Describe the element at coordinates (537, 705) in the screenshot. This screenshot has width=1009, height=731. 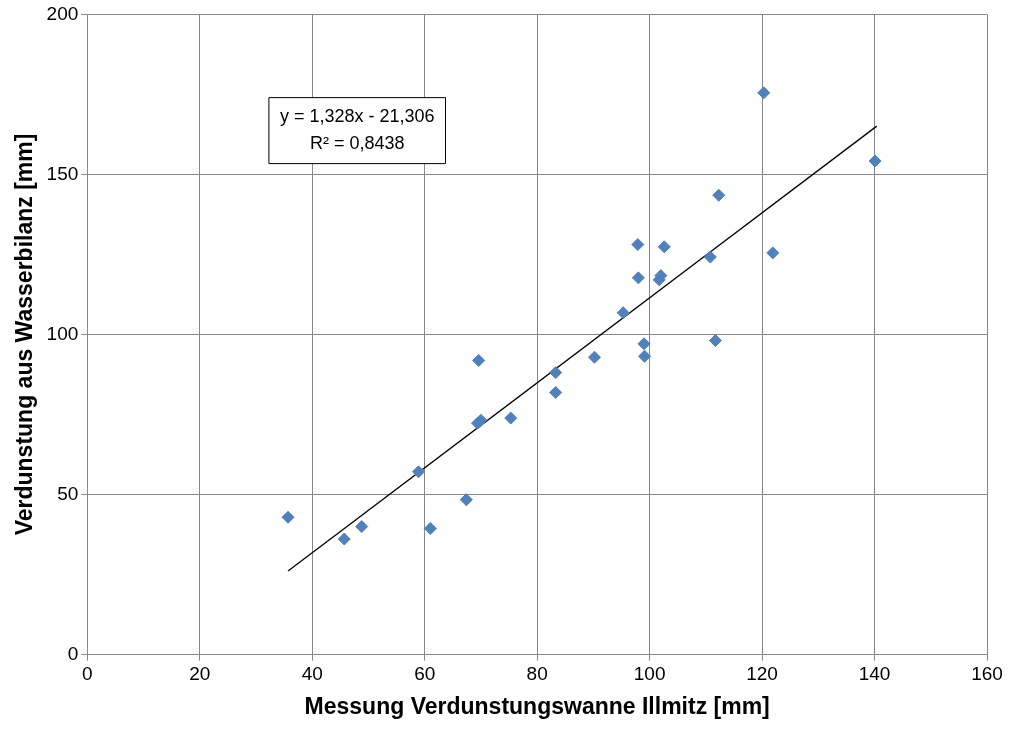
I see `x-axis-title: Messung Verdunstungswanne Illmitz [mm]` at that location.